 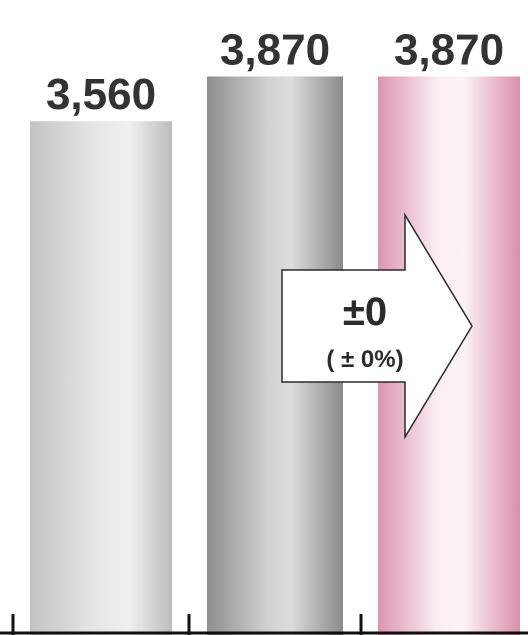 What do you see at coordinates (264, 624) in the screenshot?
I see `x-axis` at bounding box center [264, 624].